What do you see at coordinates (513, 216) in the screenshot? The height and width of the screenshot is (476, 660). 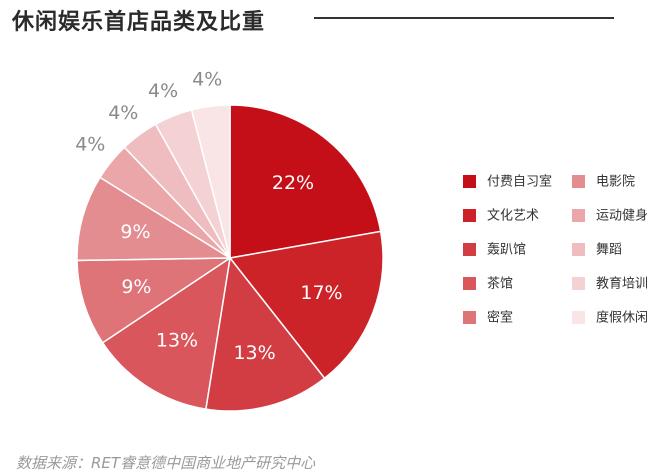 I see `legend-label-slice-2: 文化艺术` at bounding box center [513, 216].